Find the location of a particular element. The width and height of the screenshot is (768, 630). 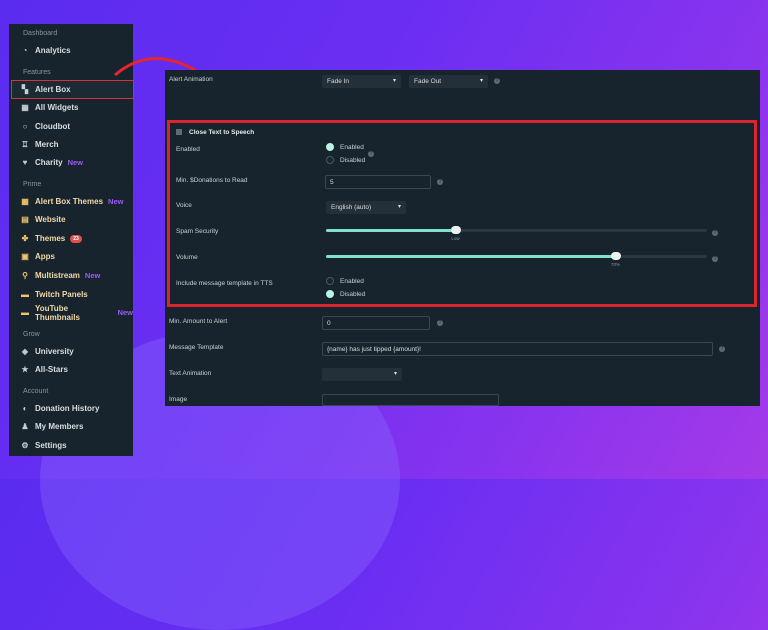

gear-icon: ⚙ is located at coordinates (25, 445).